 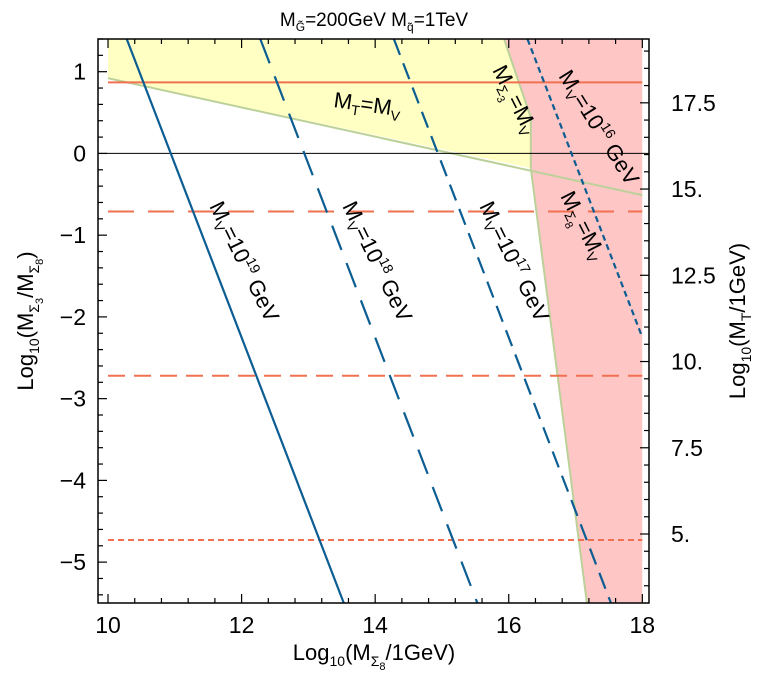 I want to click on y-tick-label: −5, so click(x=73, y=562).